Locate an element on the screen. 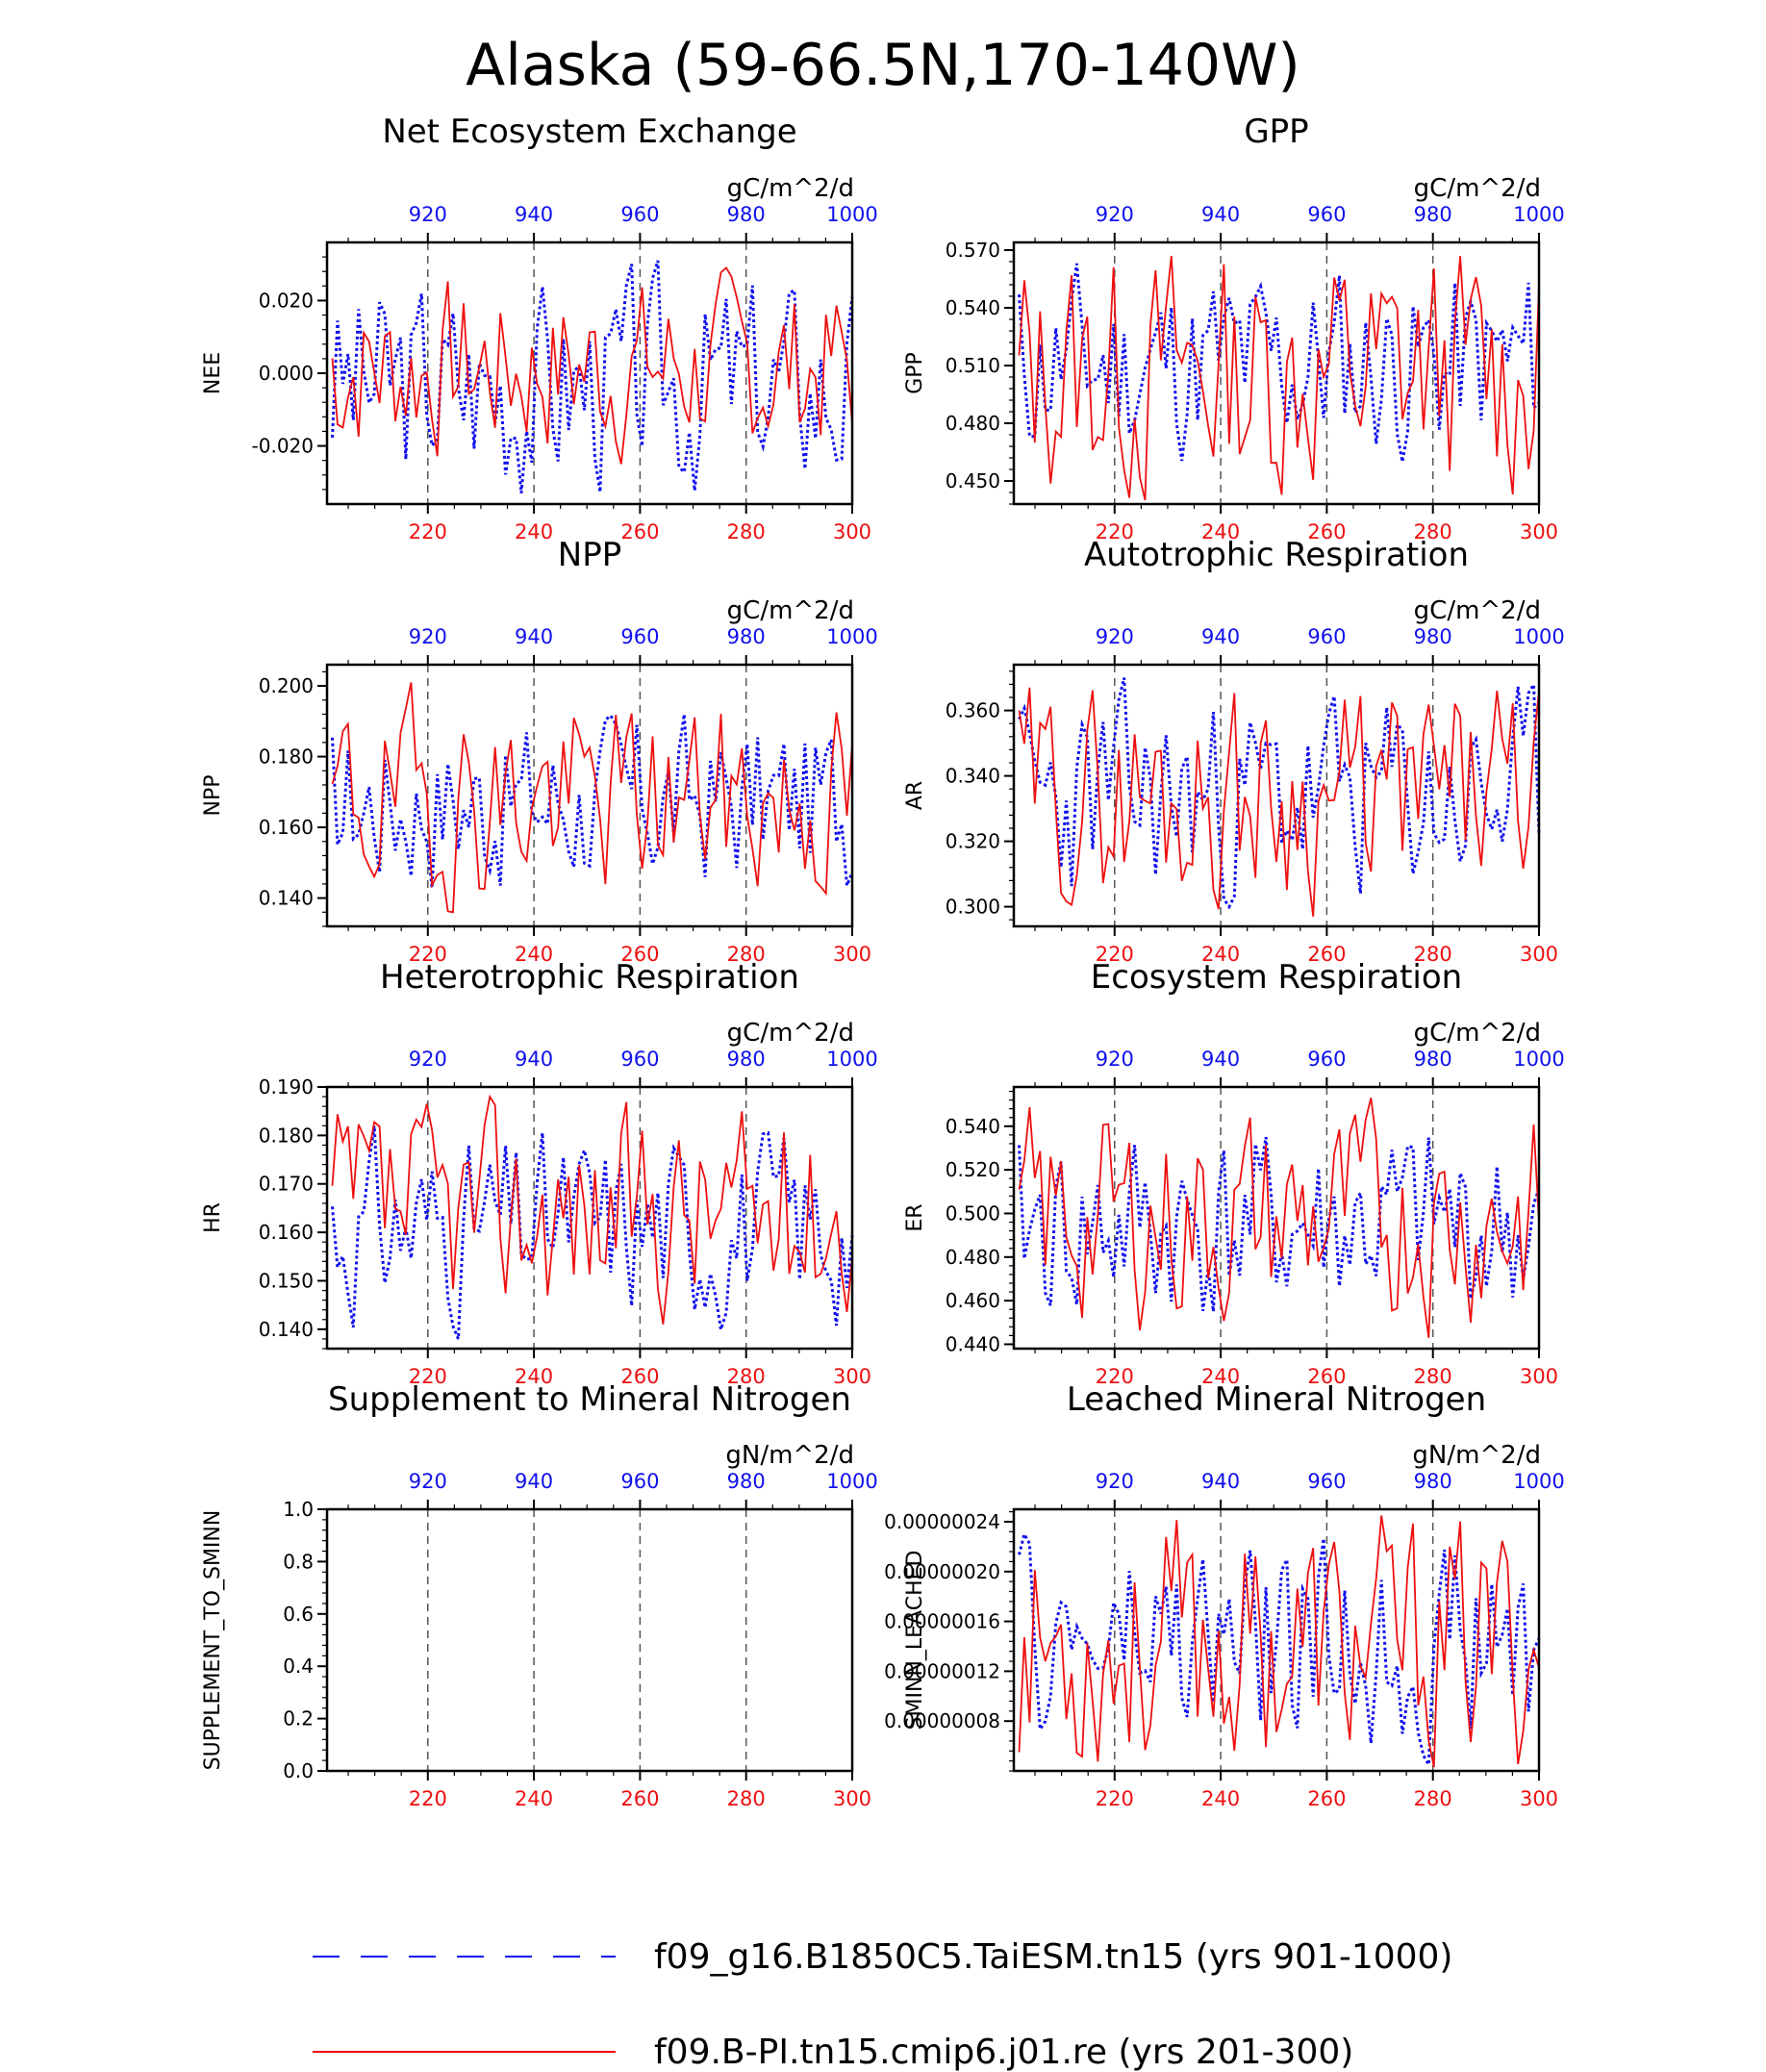  y-tick-label: 0.2 is located at coordinates (298, 1719).